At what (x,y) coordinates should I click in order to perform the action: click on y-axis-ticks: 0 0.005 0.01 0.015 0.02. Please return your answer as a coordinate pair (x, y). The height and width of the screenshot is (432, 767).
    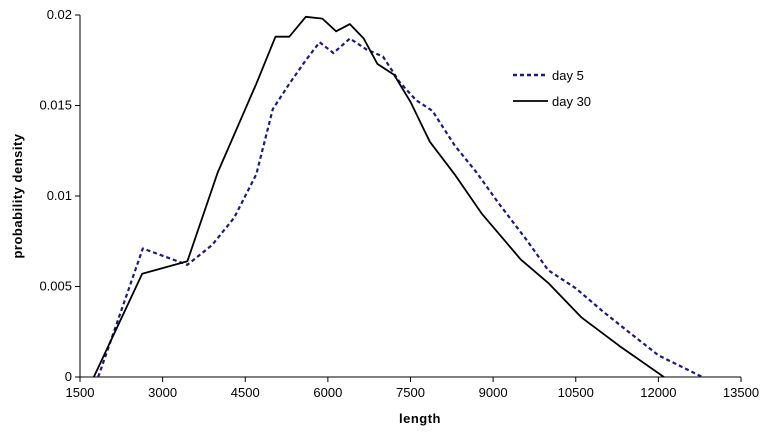
    Looking at the image, I should click on (59, 195).